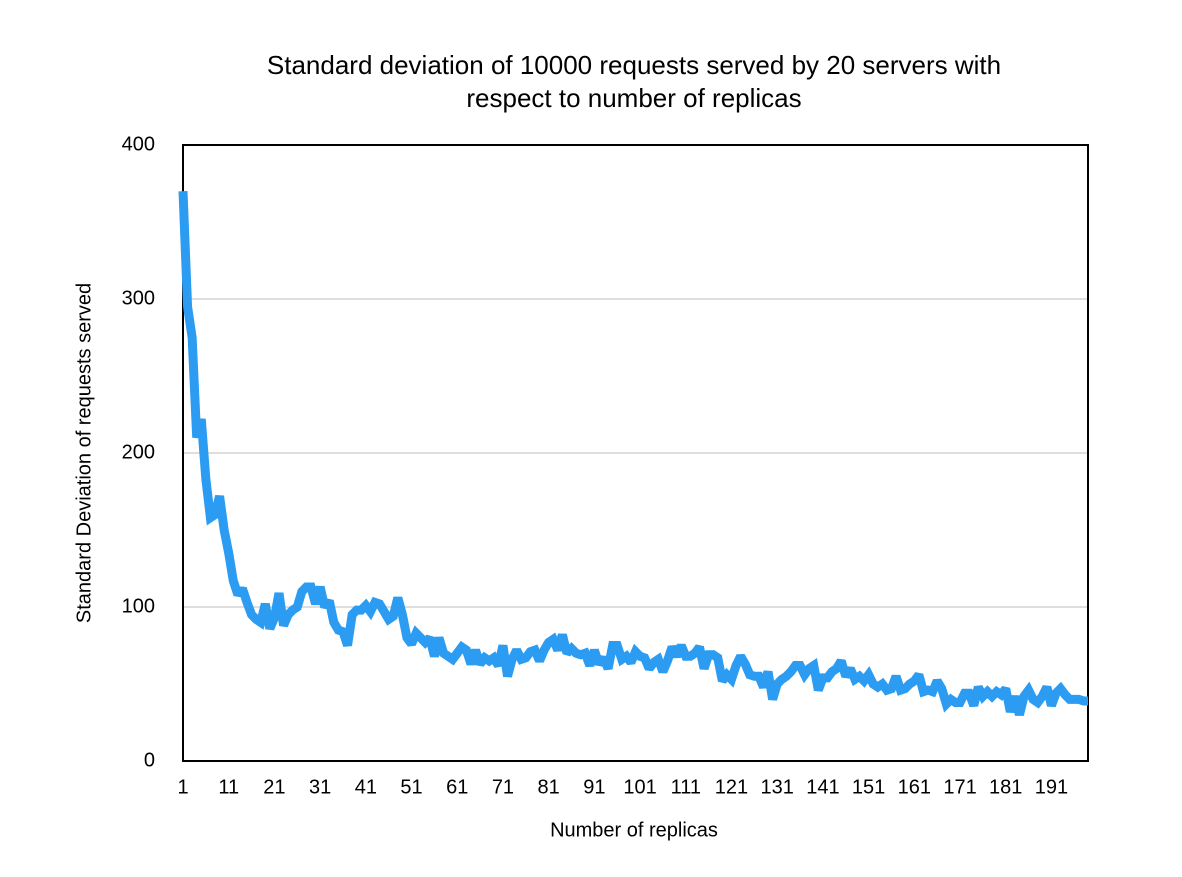  What do you see at coordinates (320, 787) in the screenshot?
I see `x-tick-label: 31` at bounding box center [320, 787].